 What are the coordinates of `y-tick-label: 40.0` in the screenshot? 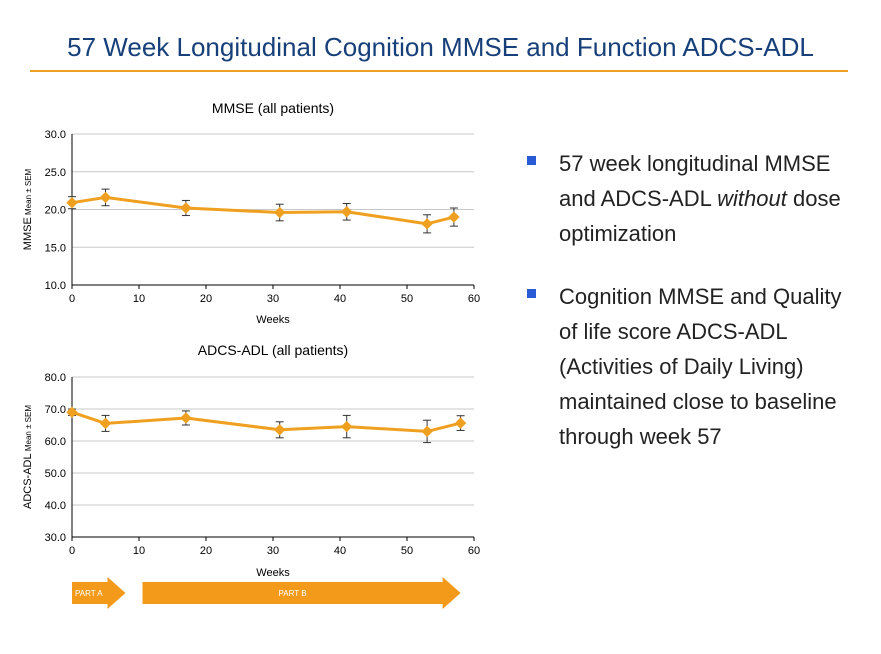 It's located at (55, 506).